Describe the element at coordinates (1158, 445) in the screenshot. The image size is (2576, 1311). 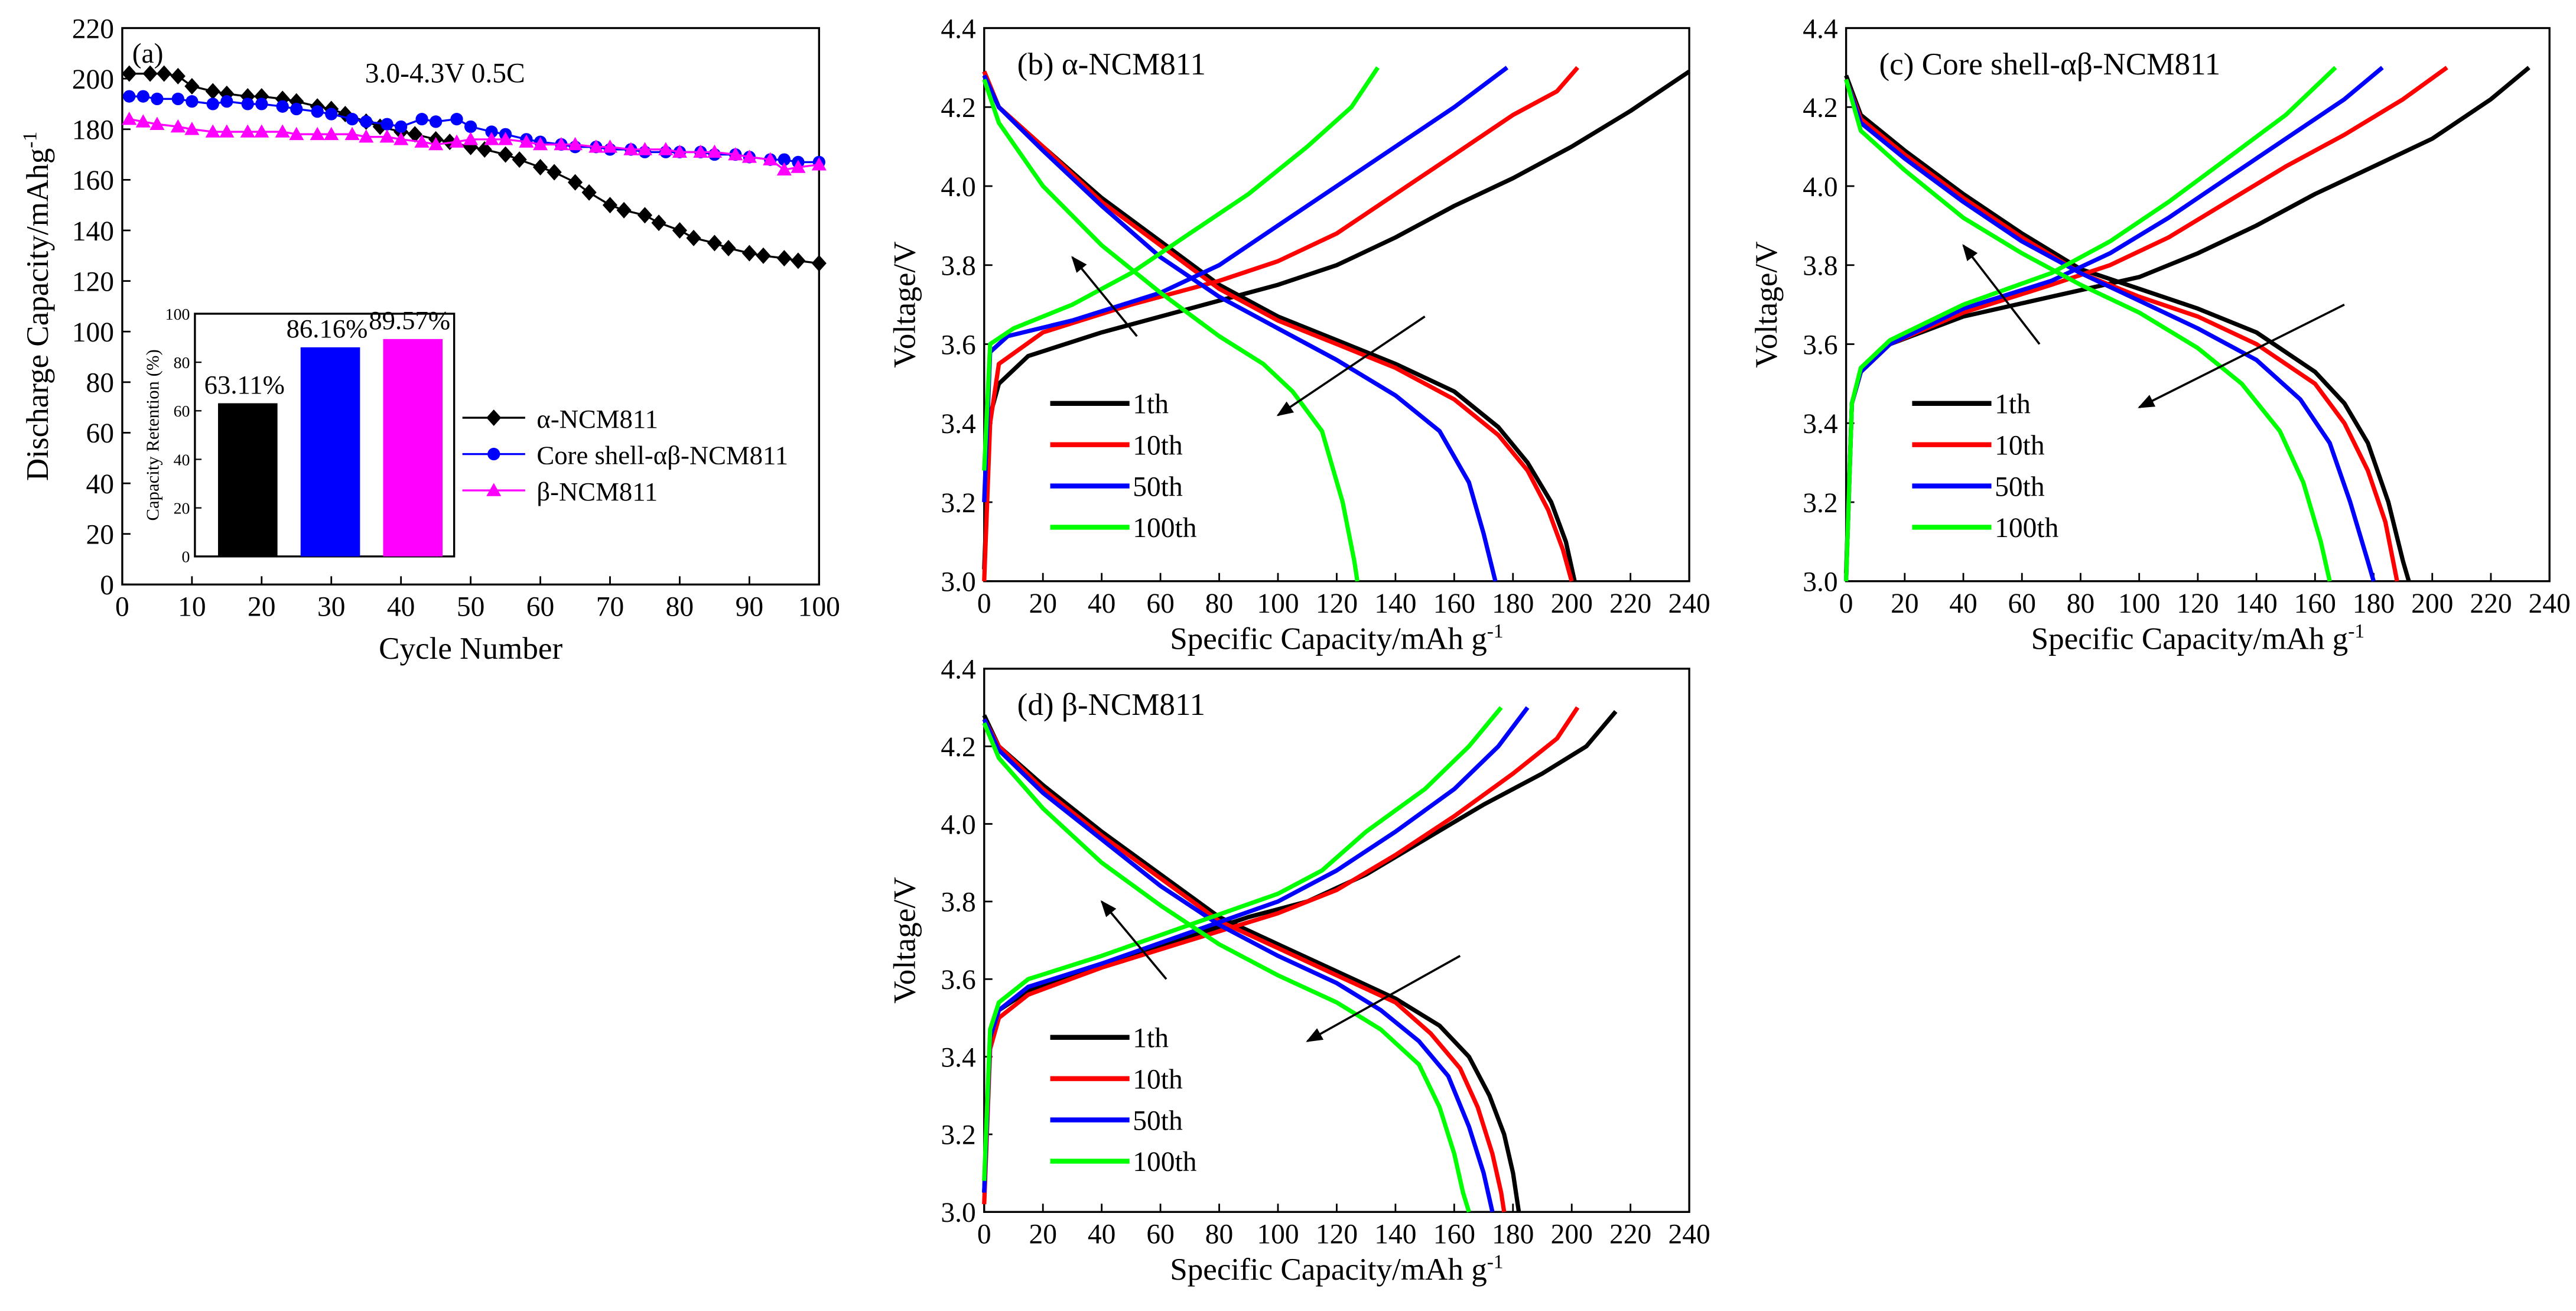
I see `b-legend-label: 10th` at that location.